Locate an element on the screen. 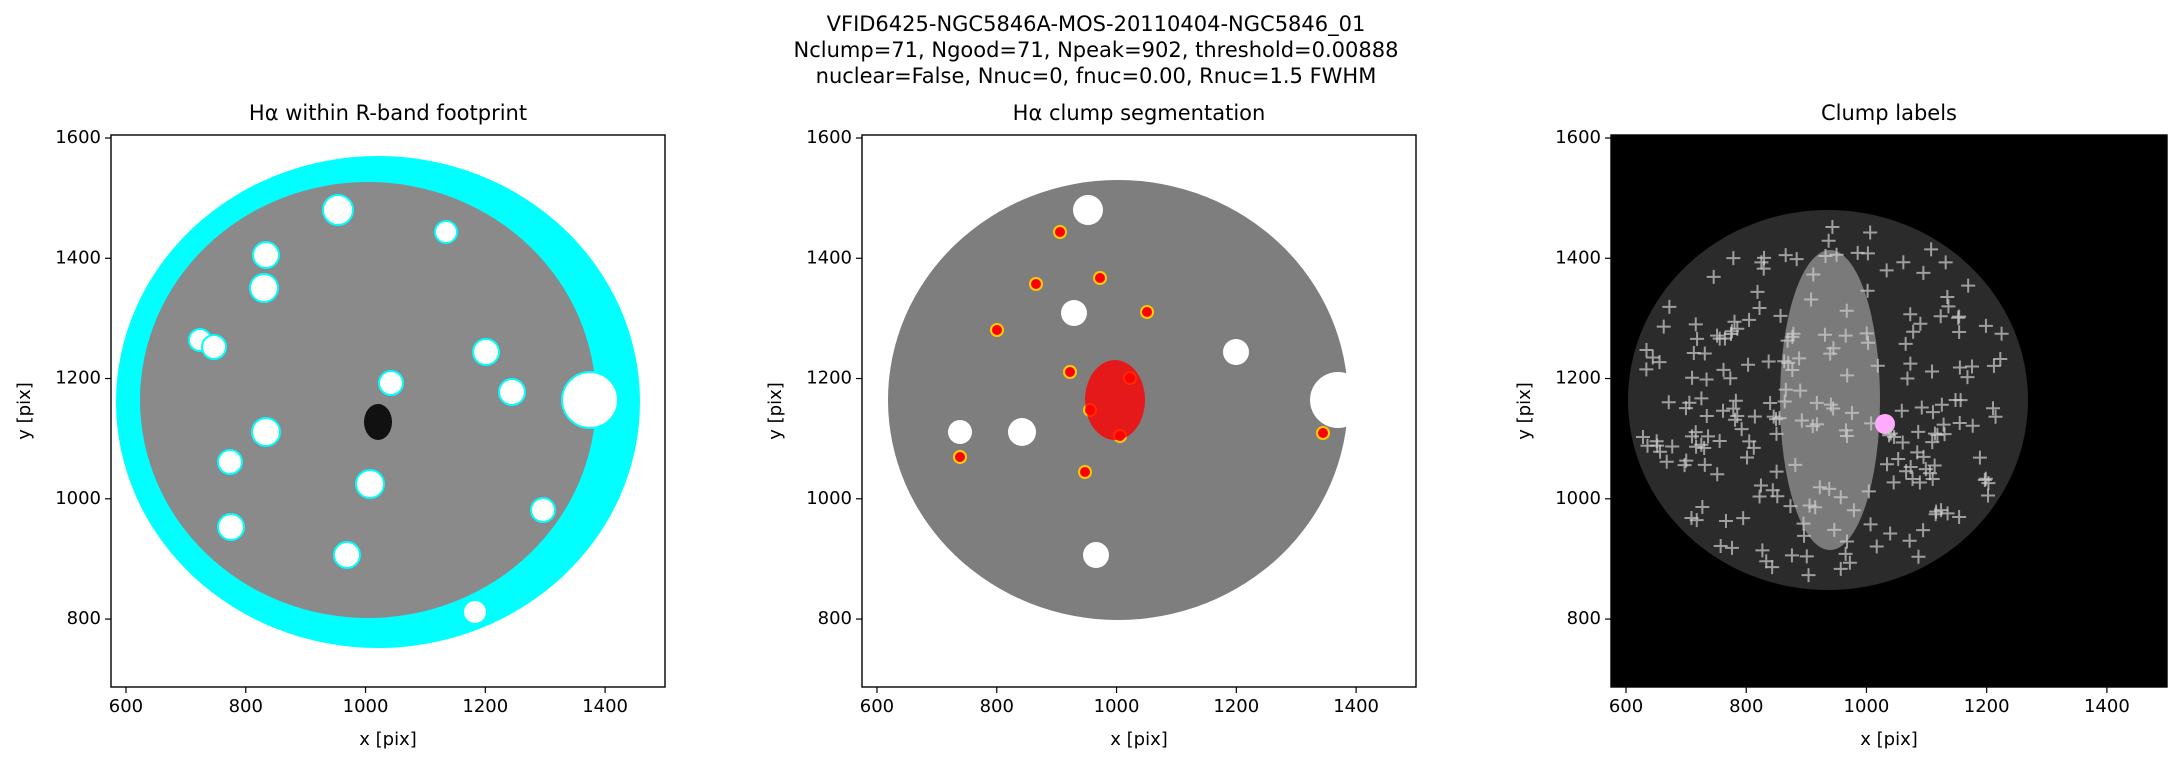 The width and height of the screenshot is (2181, 767). x-axis-label: x [pix] is located at coordinates (1139, 739).